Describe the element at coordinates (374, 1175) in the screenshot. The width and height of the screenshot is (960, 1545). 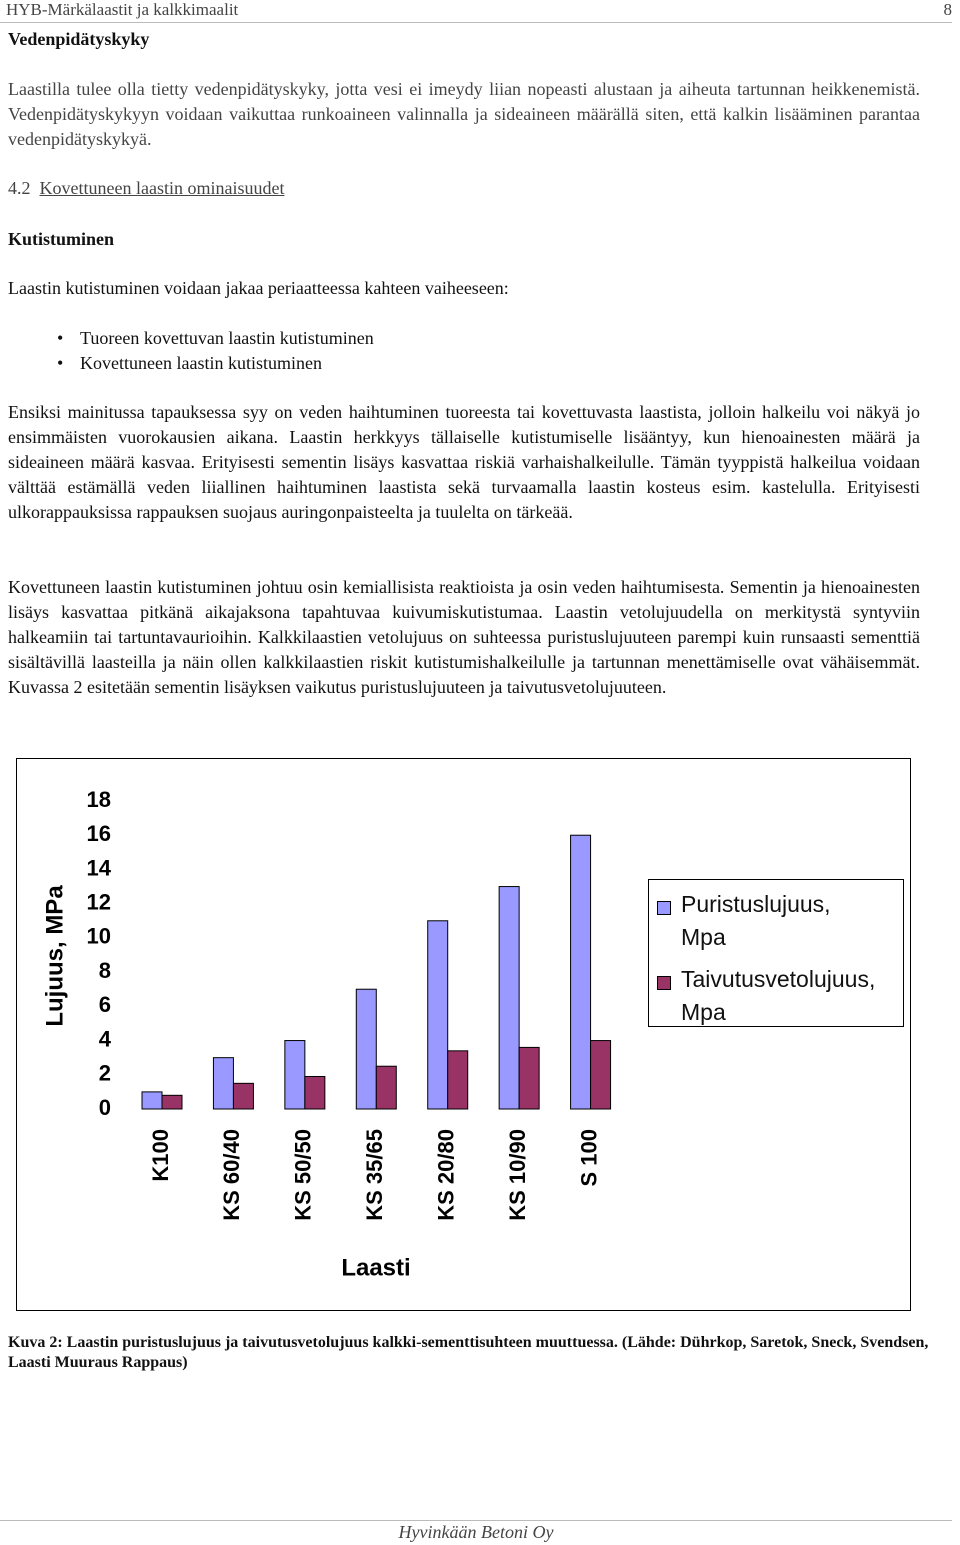
I see `x-tick-label: KS 35/65` at that location.